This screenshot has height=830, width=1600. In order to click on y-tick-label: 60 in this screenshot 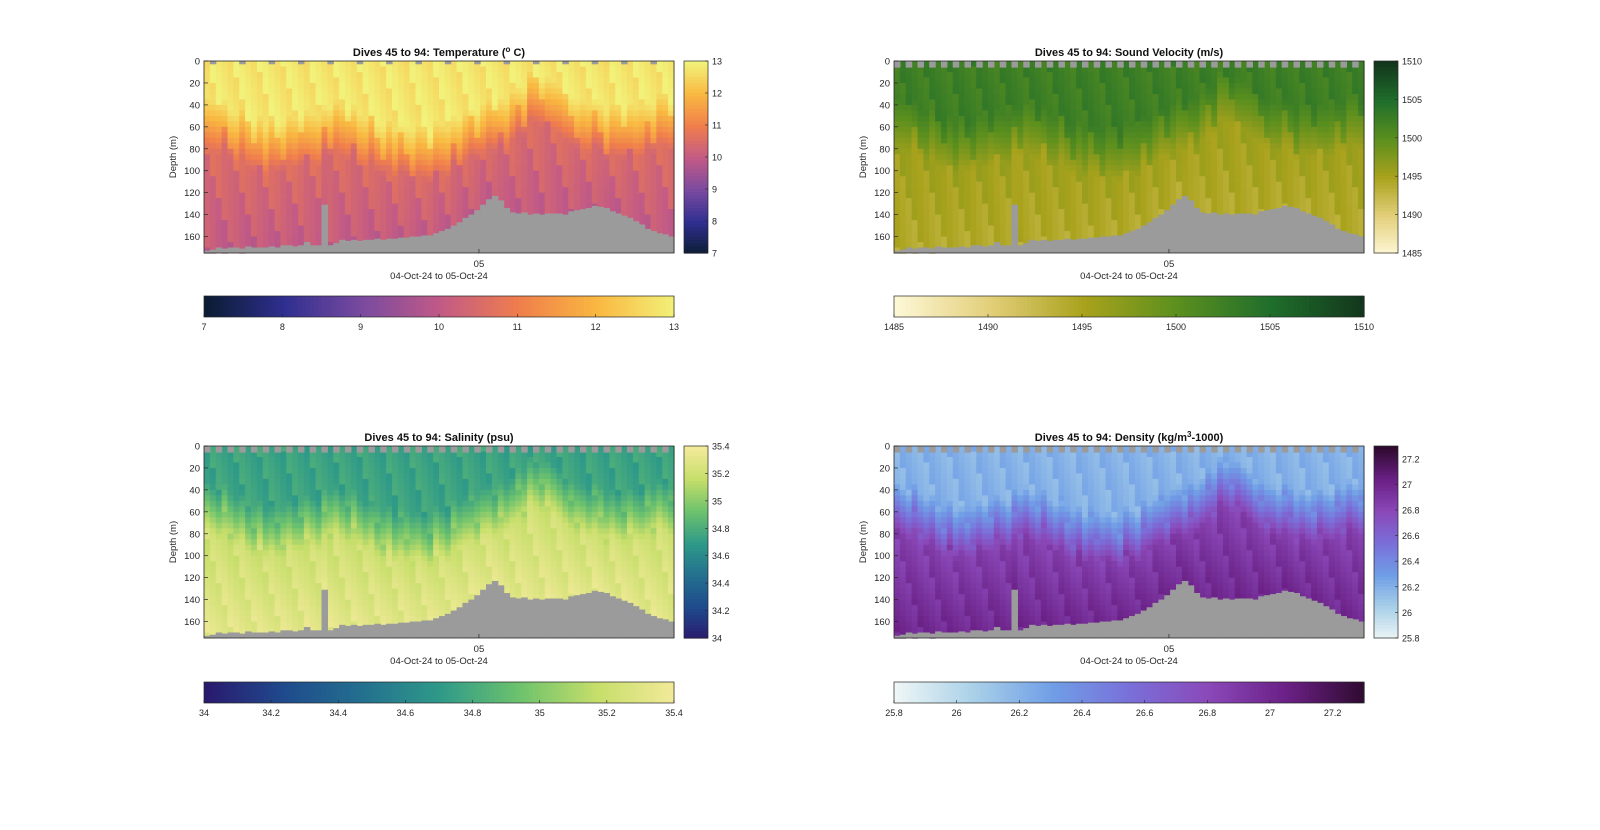, I will do `click(194, 127)`.